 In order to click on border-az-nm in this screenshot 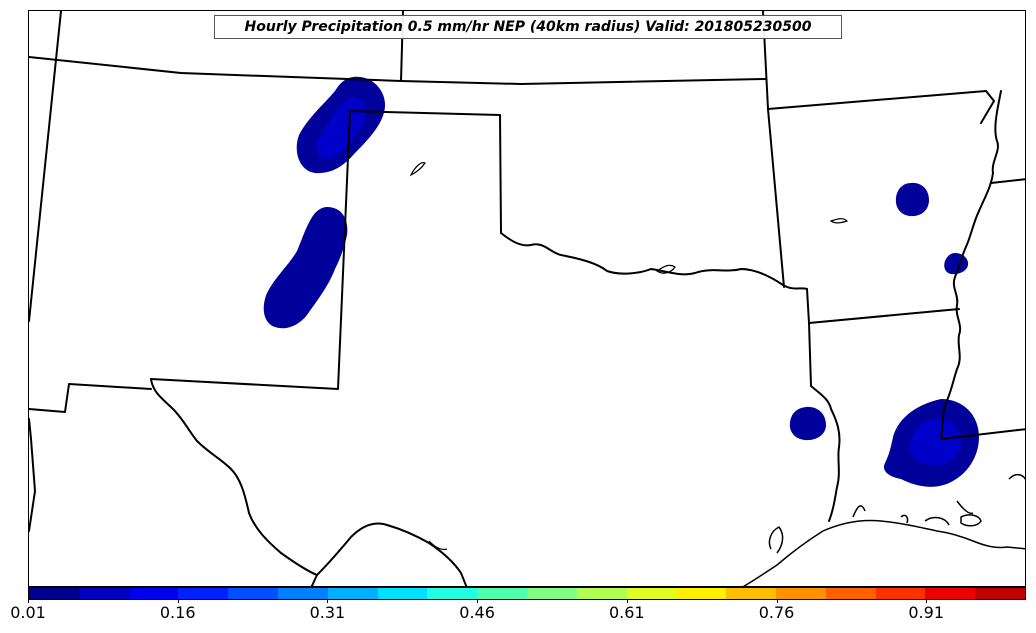, I will do `click(90, 398)`.